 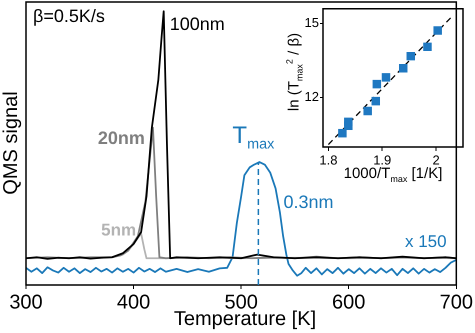 I want to click on ref-line-label: T$_{max}$, so click(x=253, y=137).